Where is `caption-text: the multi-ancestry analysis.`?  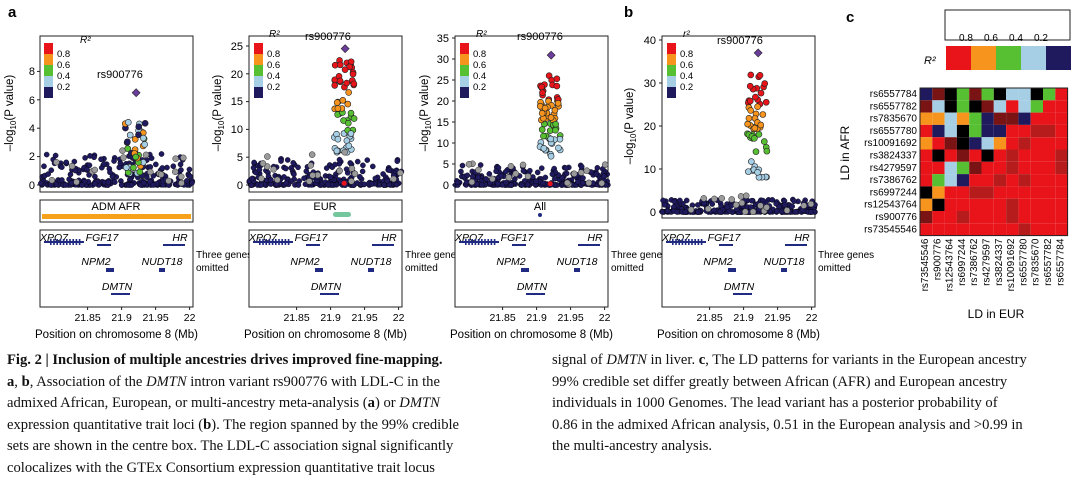
caption-text: the multi-ancestry analysis. is located at coordinates (632, 446).